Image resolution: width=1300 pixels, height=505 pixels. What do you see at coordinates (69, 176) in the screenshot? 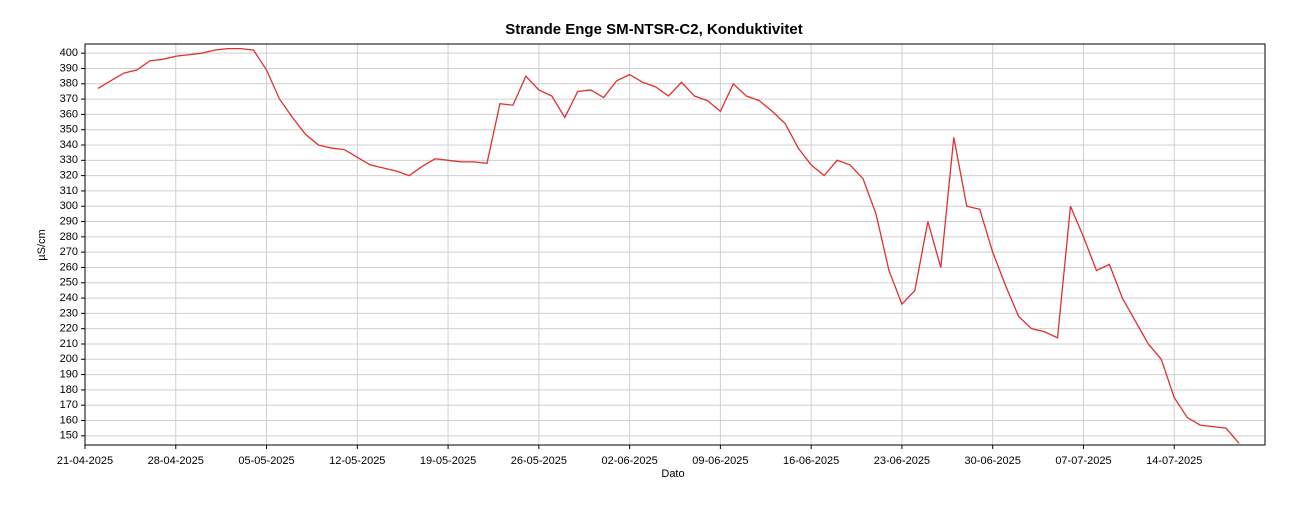
I see `y-tick-label: 320` at bounding box center [69, 176].